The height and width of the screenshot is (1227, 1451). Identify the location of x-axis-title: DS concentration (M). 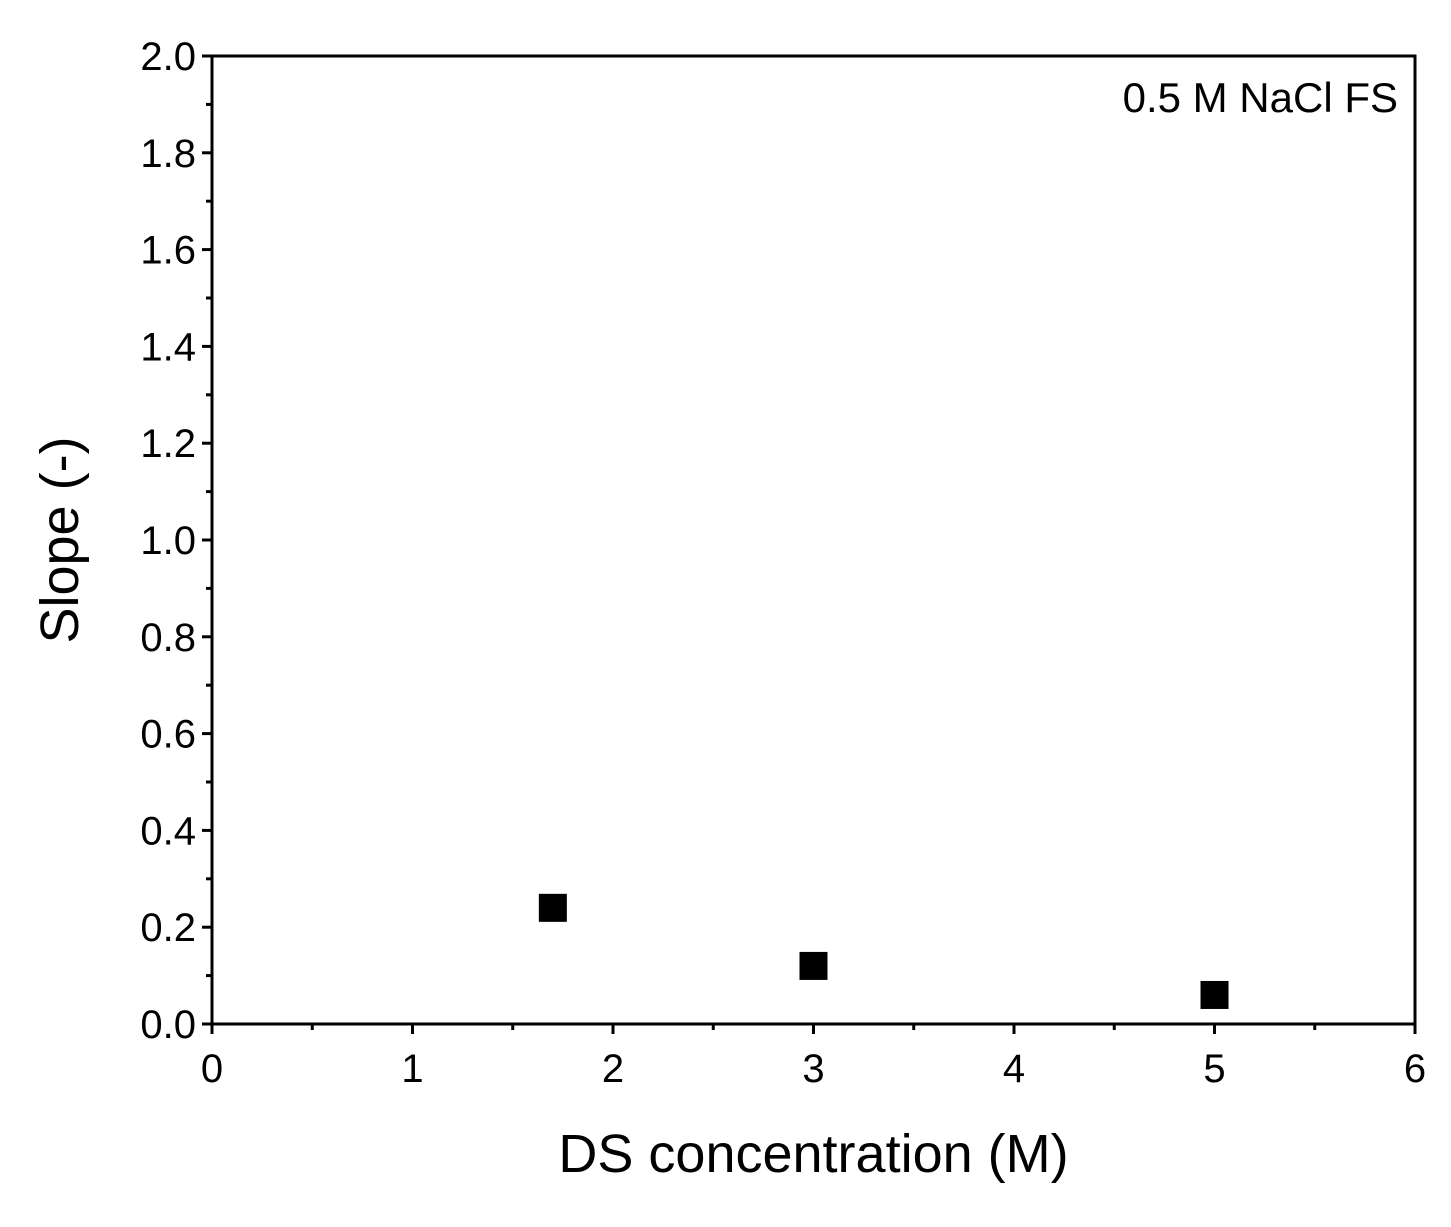
(813, 1154).